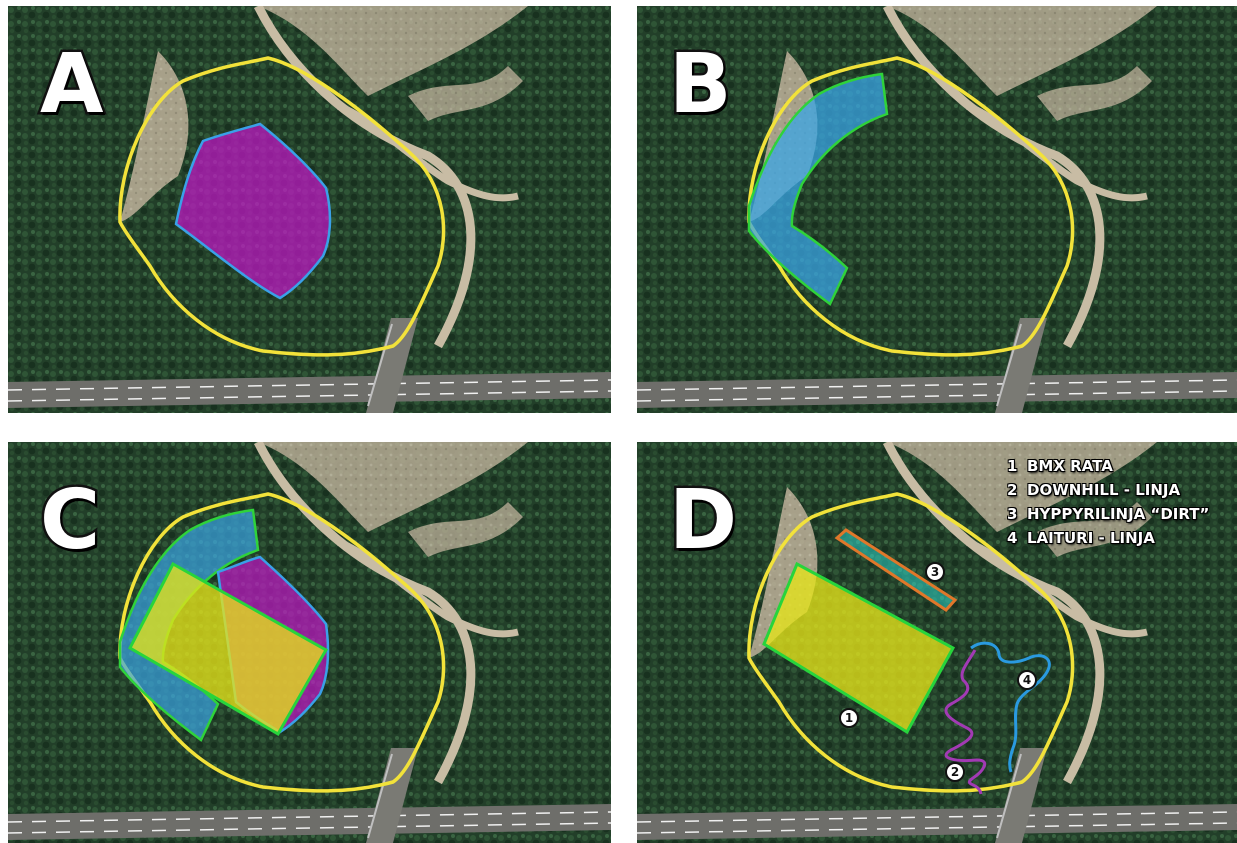  What do you see at coordinates (955, 772) in the screenshot?
I see `map-marker-2: 2` at bounding box center [955, 772].